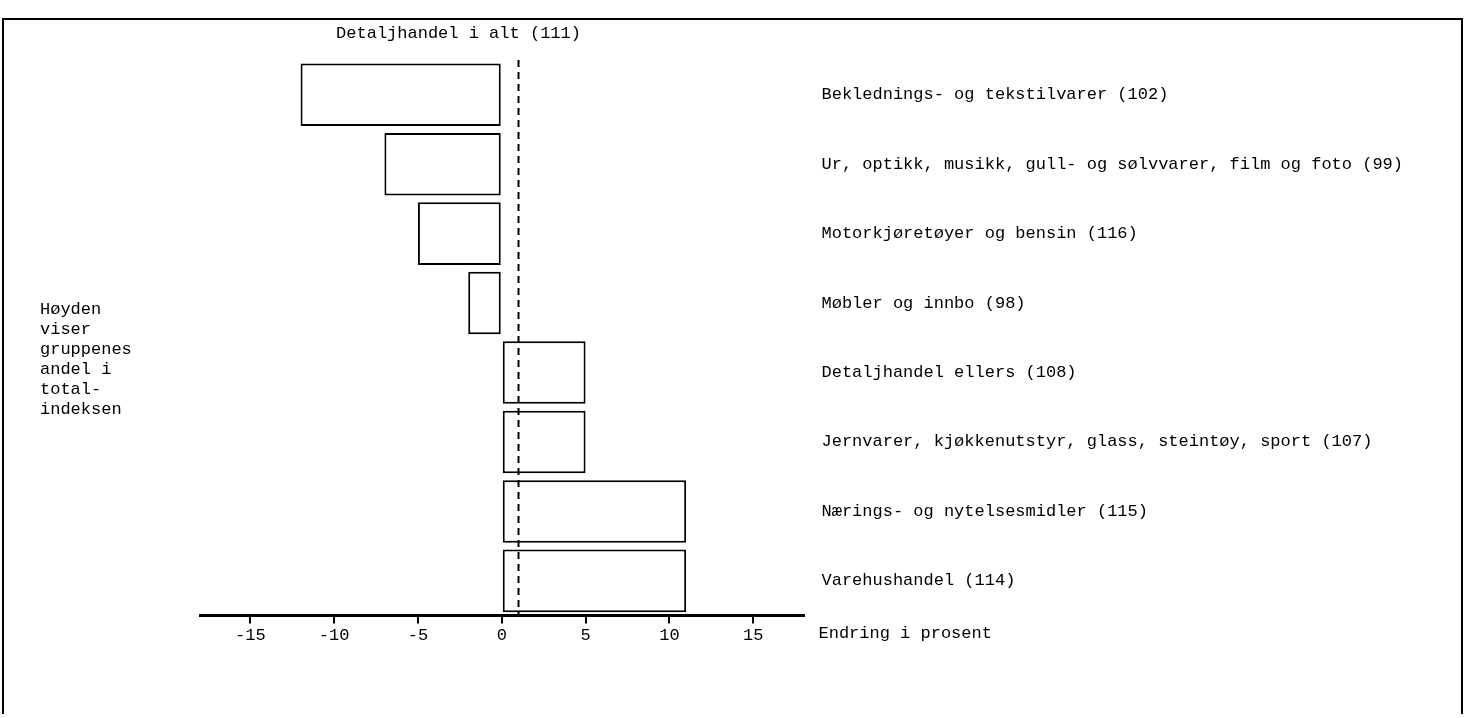 The height and width of the screenshot is (718, 1467). Describe the element at coordinates (995, 95) in the screenshot. I see `y-tick-label: Beklednings- og tekstilvarer (102)` at that location.